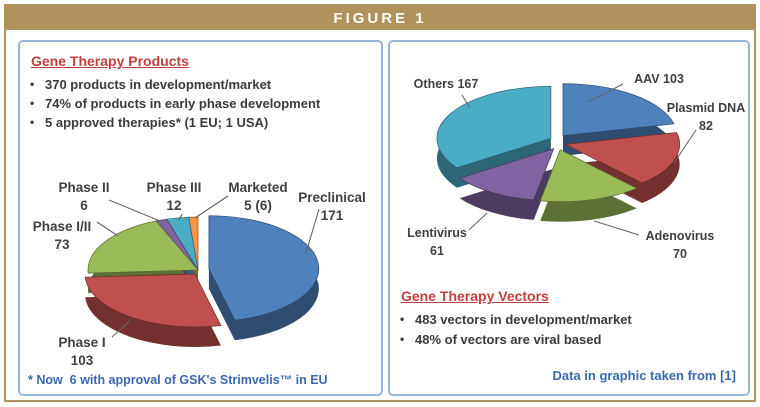 This screenshot has height=407, width=760. Describe the element at coordinates (264, 268) in the screenshot. I see `pie-slice-preclinical` at that location.